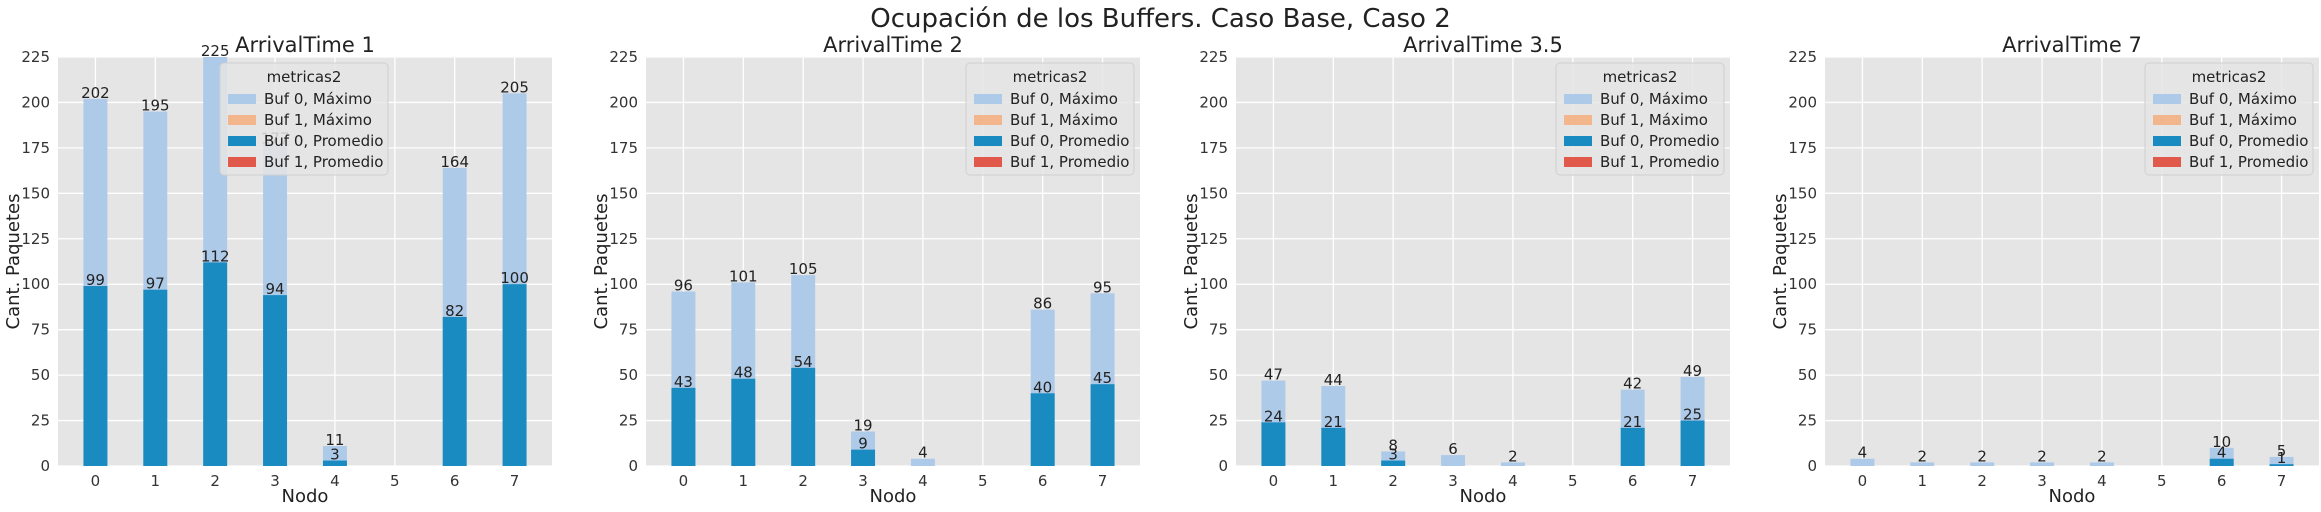  Describe the element at coordinates (2072, 45) in the screenshot. I see `subplot-title: ArrivalTime 7` at that location.